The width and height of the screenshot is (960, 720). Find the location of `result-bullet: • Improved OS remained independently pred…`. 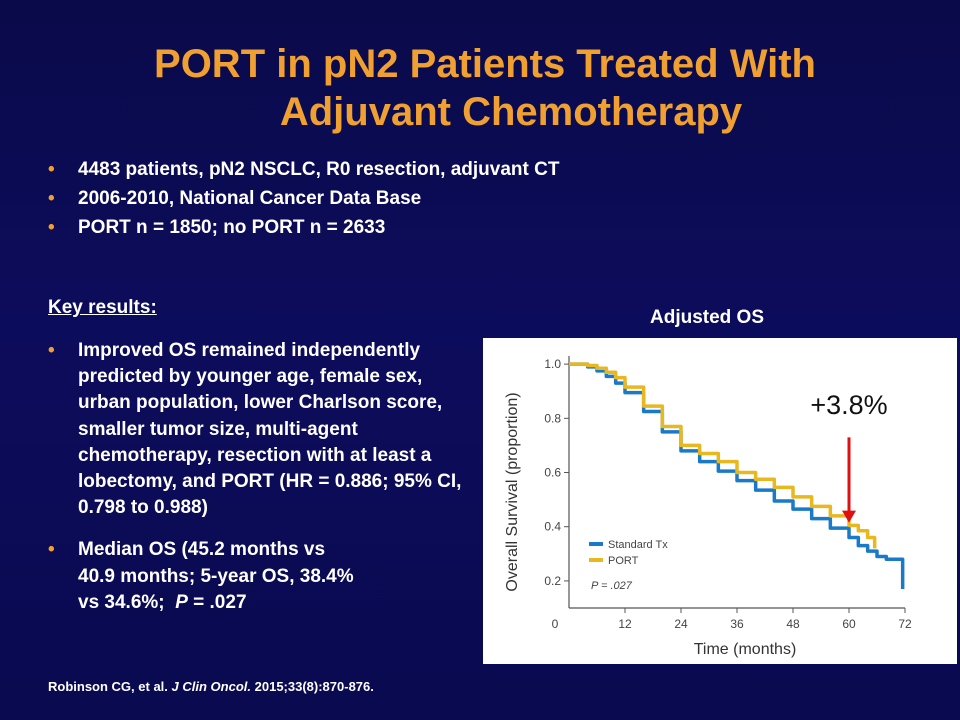

result-bullet: • Improved OS remained independently pred… is located at coordinates (263, 429).